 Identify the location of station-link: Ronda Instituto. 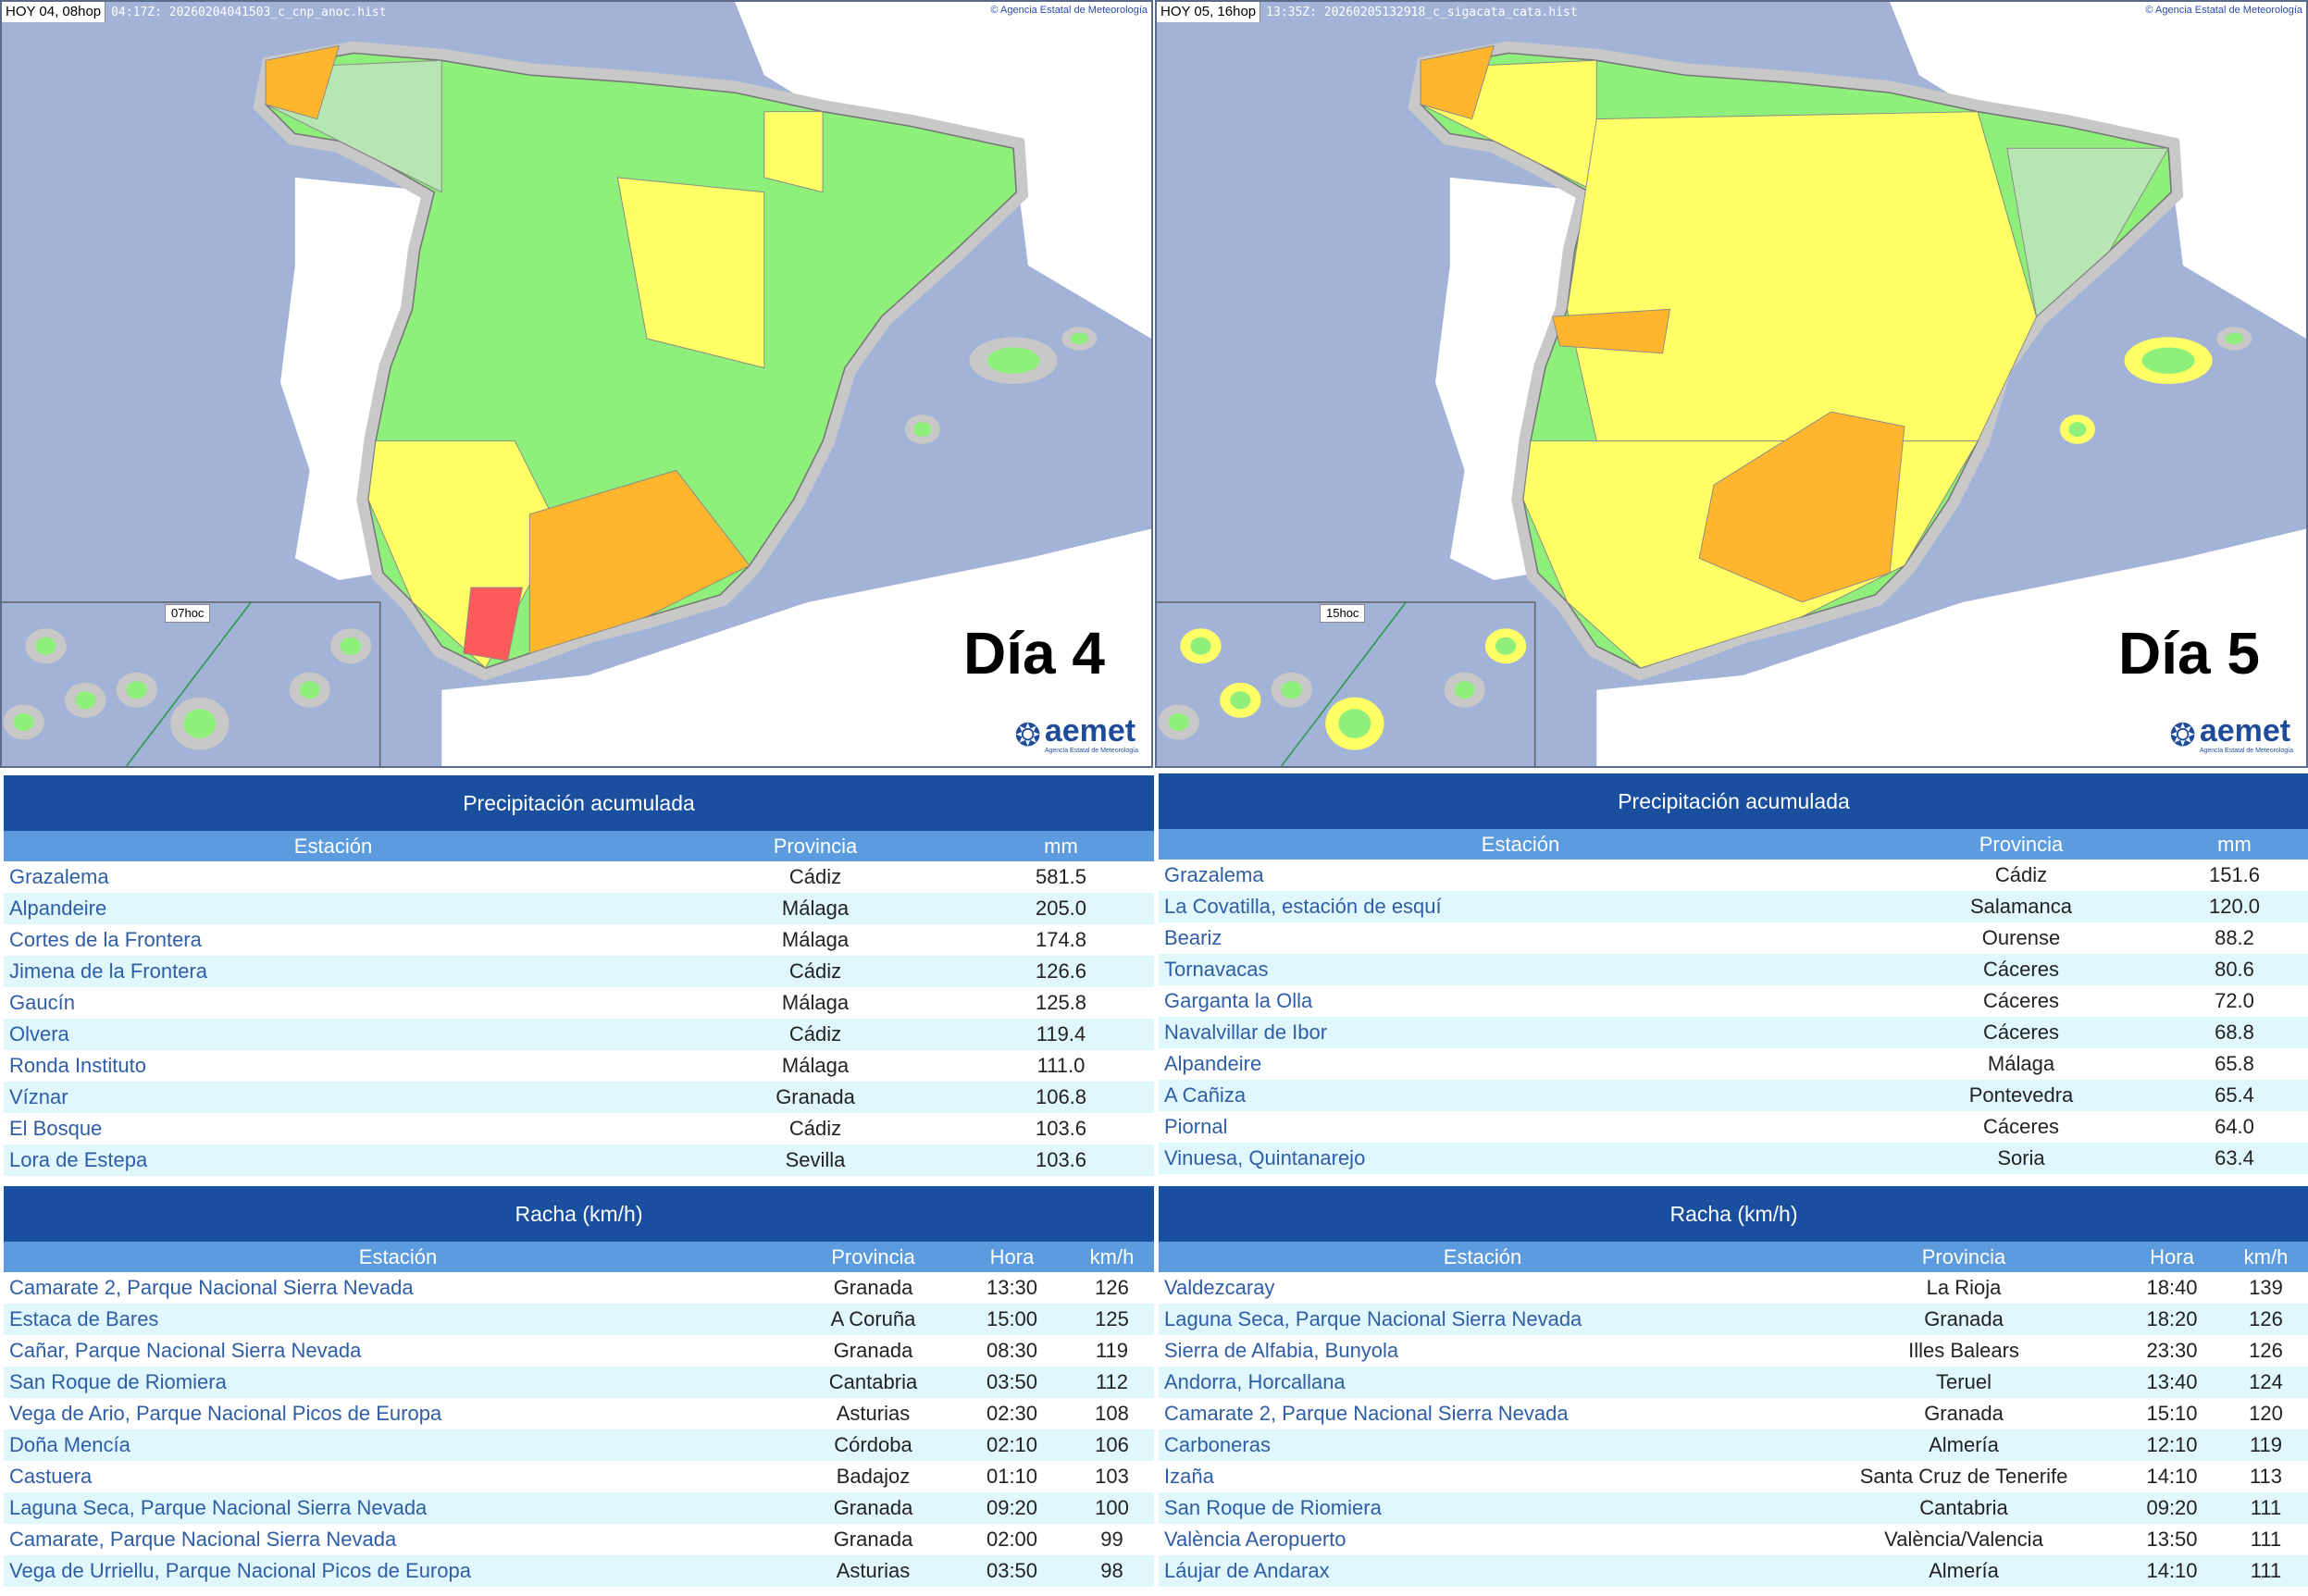
(77, 1065).